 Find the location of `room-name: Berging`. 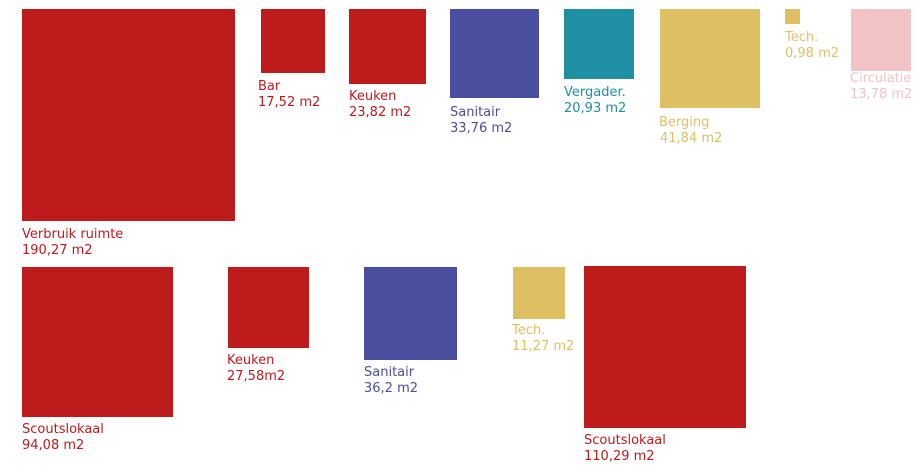

room-name: Berging is located at coordinates (684, 122).